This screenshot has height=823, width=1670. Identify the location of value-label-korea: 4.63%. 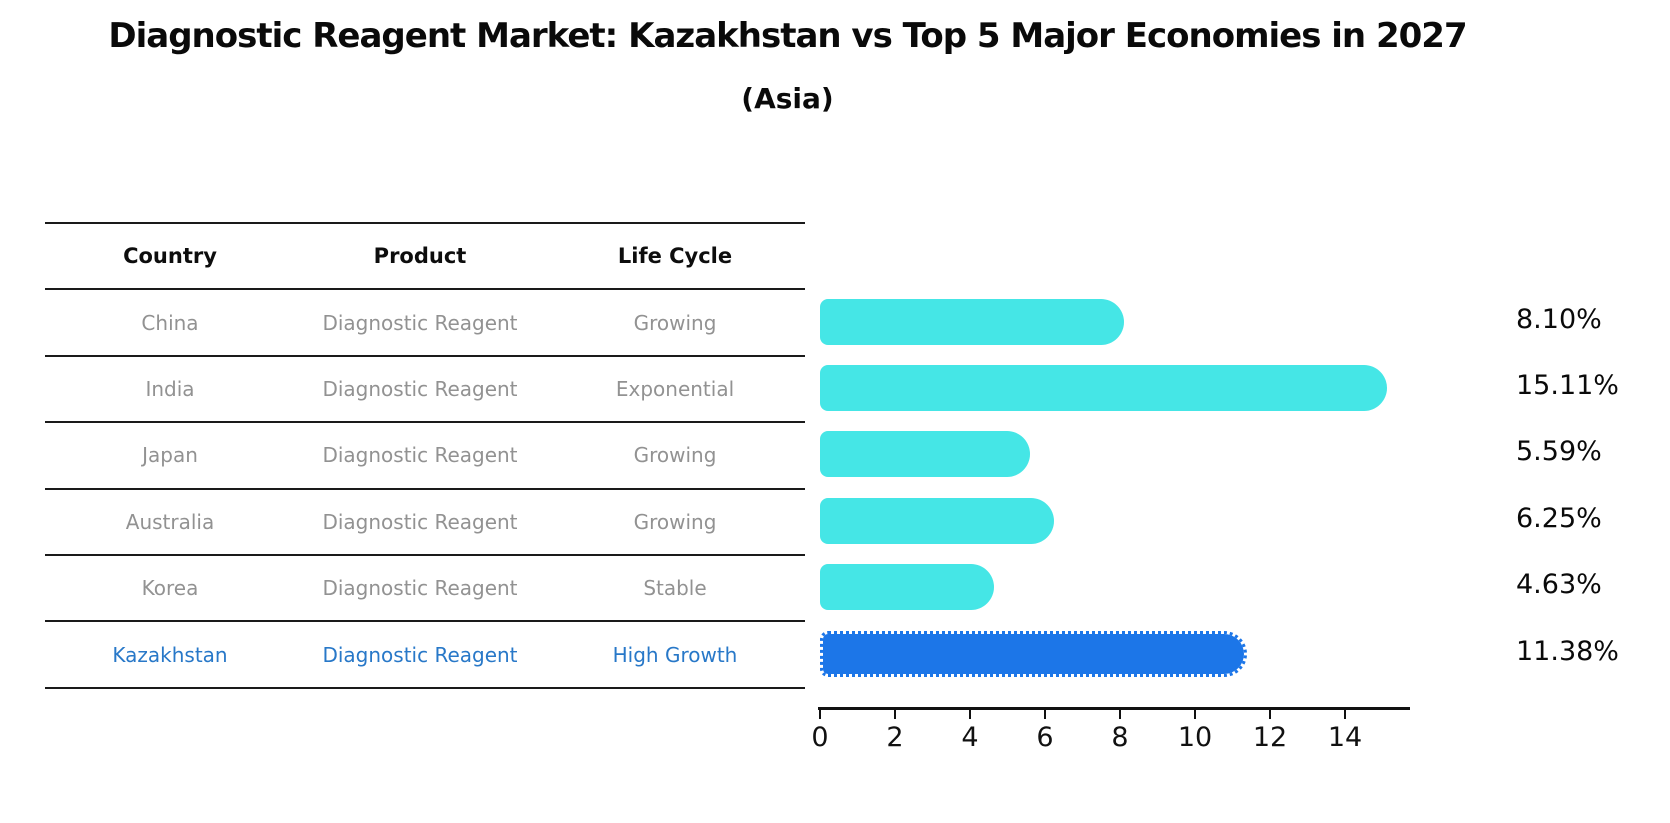
(1559, 585).